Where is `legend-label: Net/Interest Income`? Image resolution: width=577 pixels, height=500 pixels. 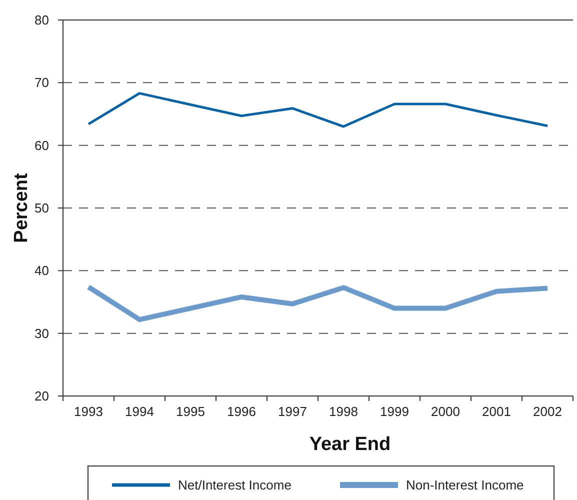
legend-label: Net/Interest Income is located at coordinates (235, 485).